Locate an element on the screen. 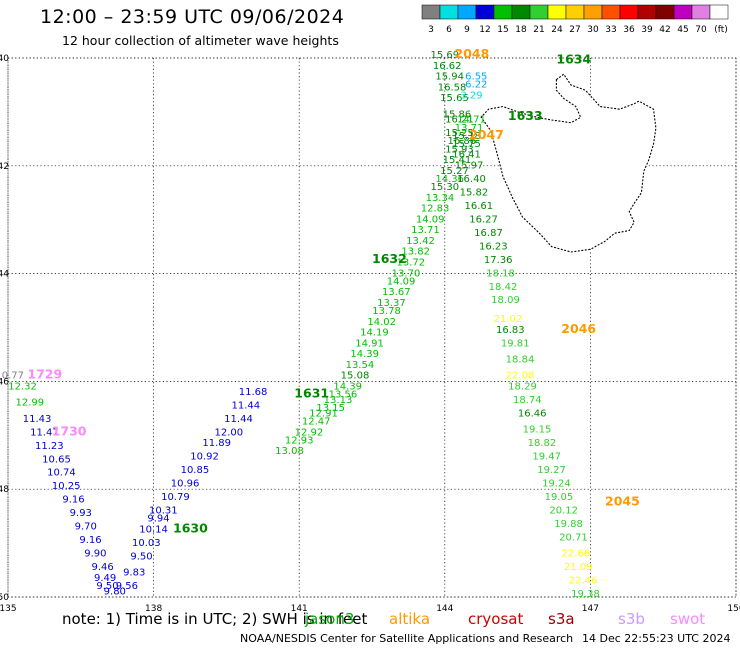  wave-height-label: 16.21 is located at coordinates (459, 120).